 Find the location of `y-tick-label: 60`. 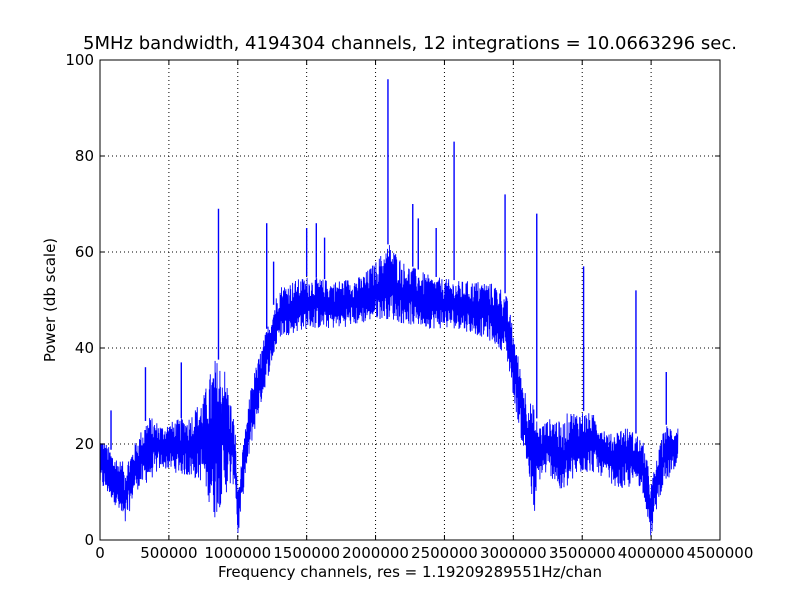

y-tick-label: 60 is located at coordinates (84, 252).